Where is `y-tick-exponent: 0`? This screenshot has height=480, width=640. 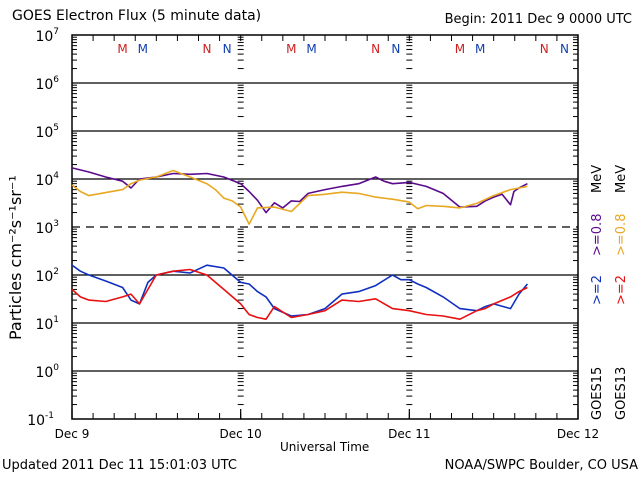 y-tick-exponent: 0 is located at coordinates (56, 368).